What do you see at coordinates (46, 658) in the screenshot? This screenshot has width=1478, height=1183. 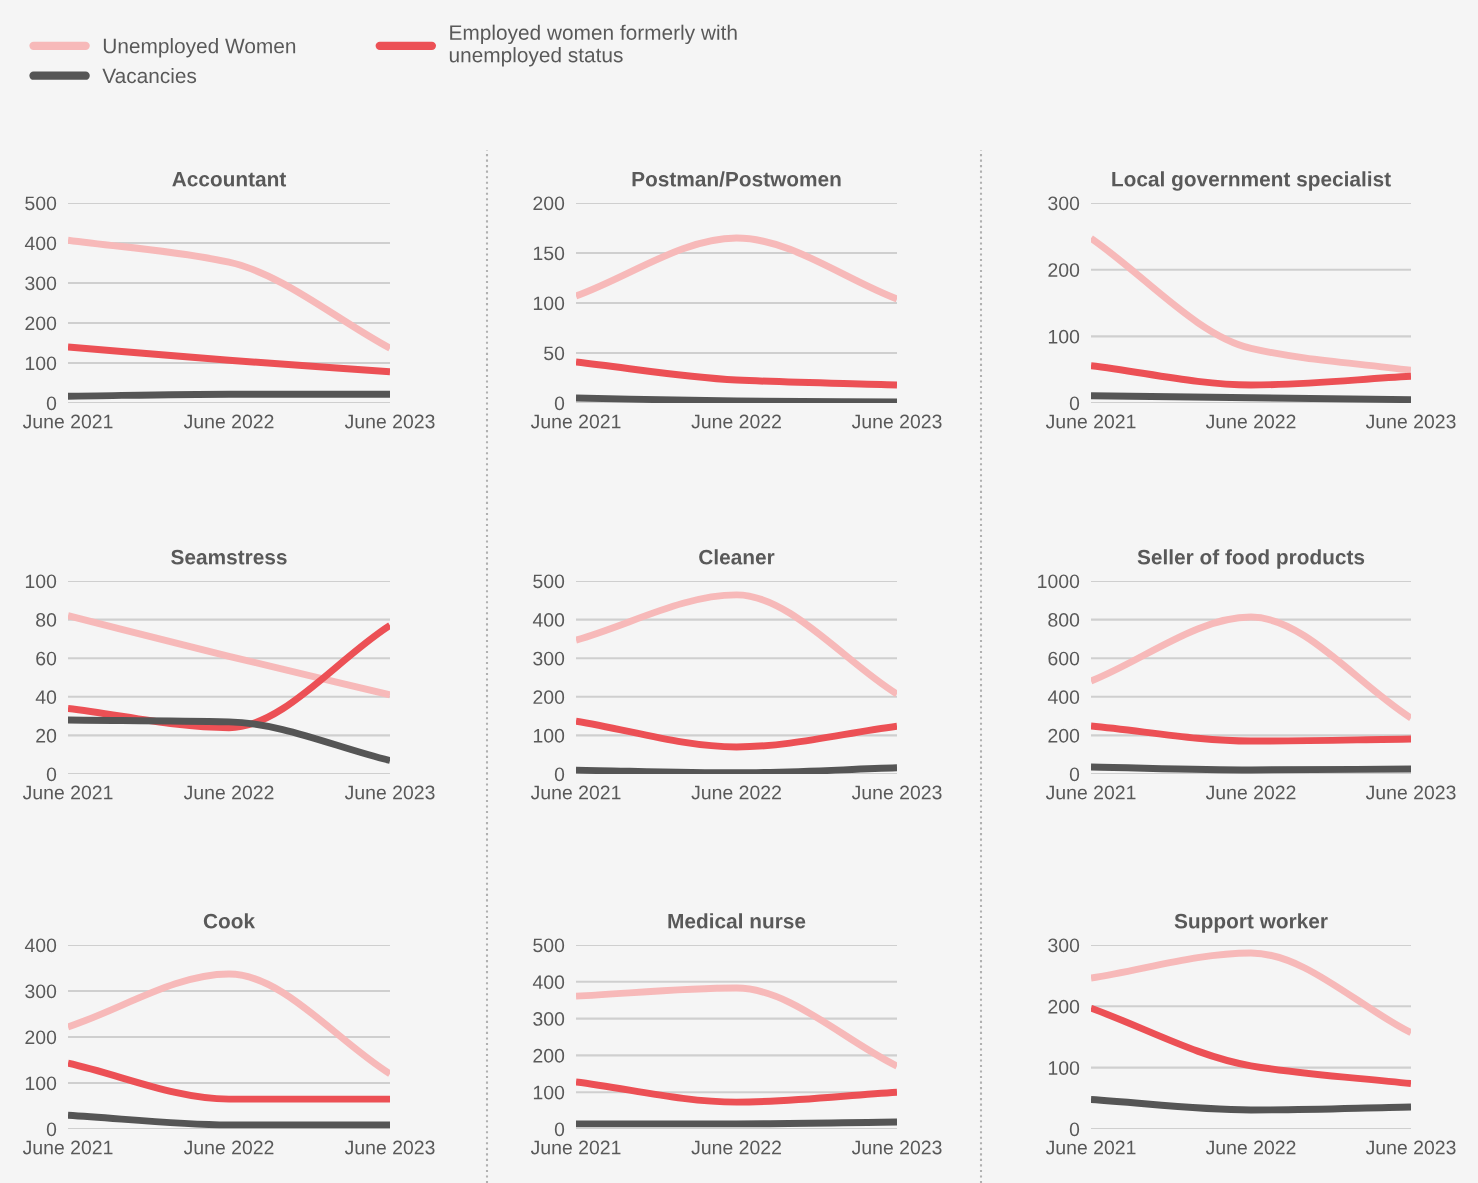 I see `y-tick-label: 60` at bounding box center [46, 658].